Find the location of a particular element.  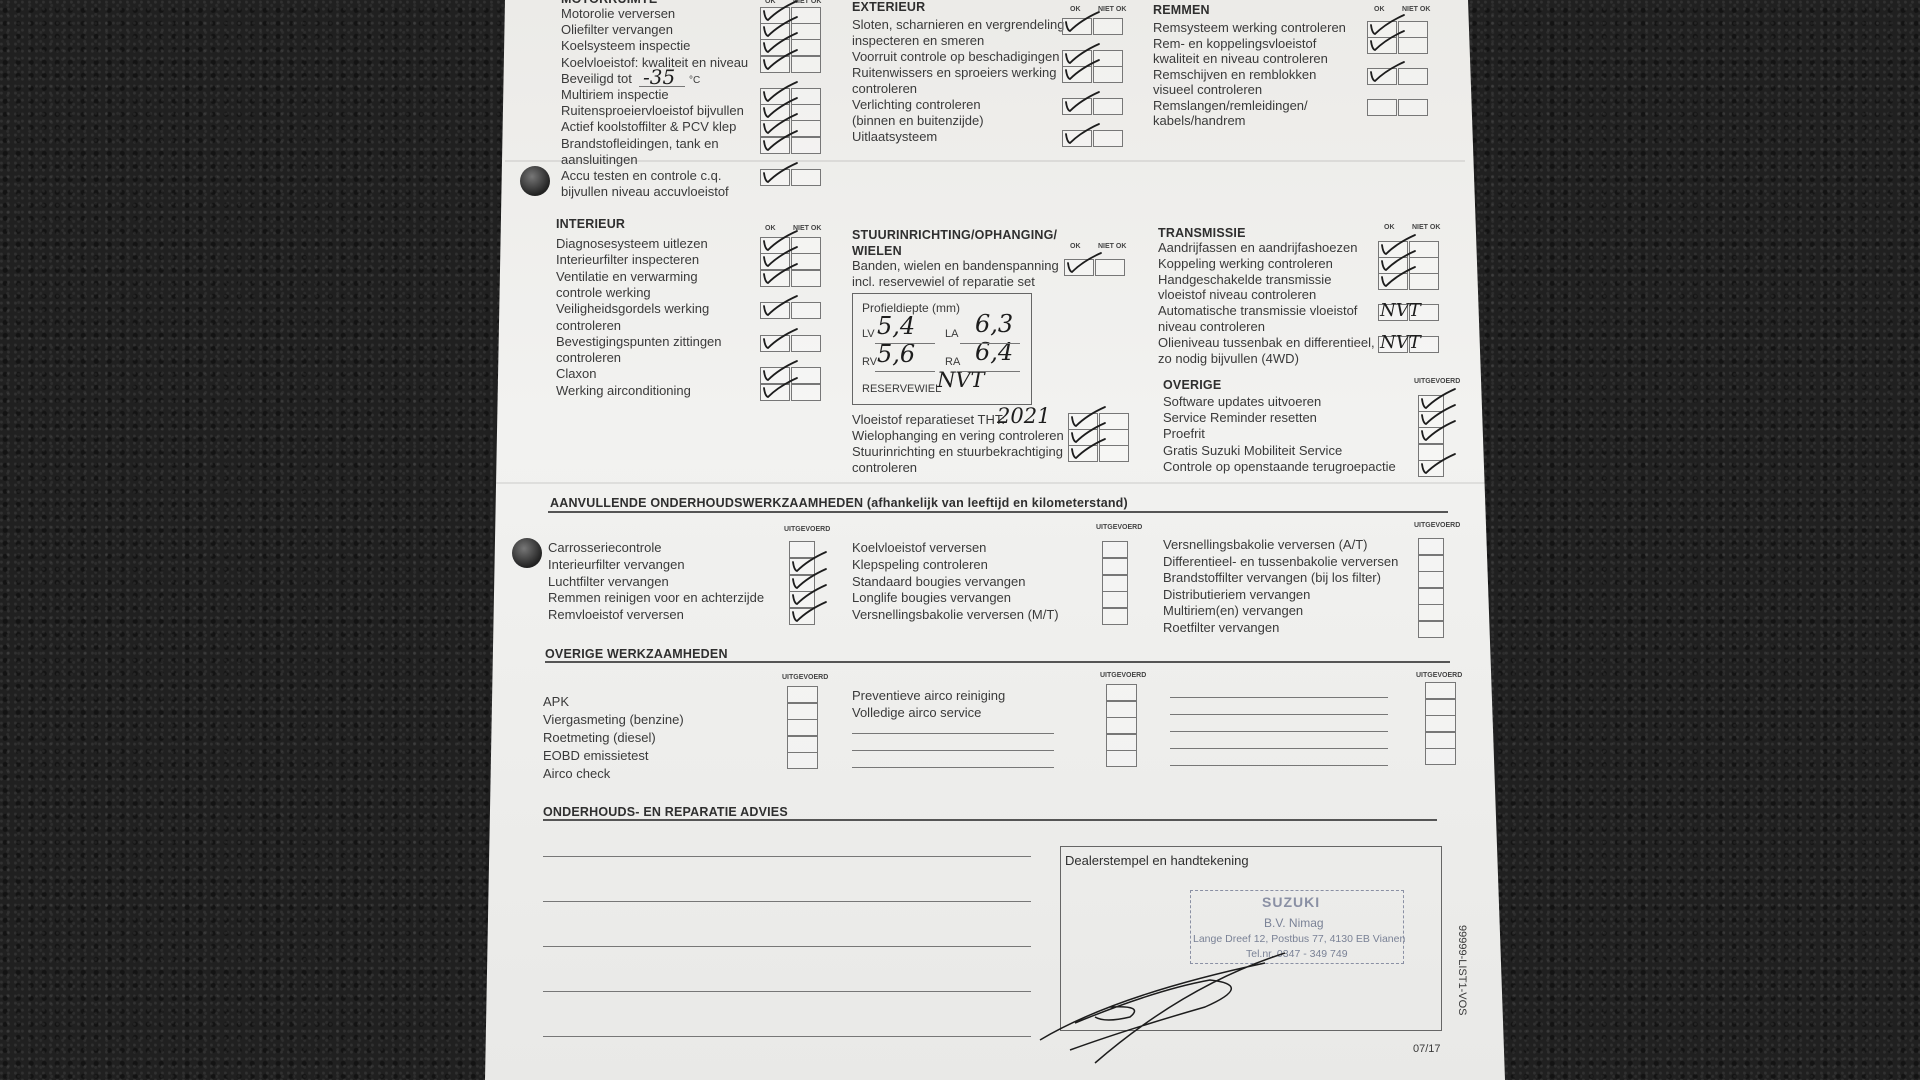

item-label: Wielophanging en vering controleren is located at coordinates (958, 435).